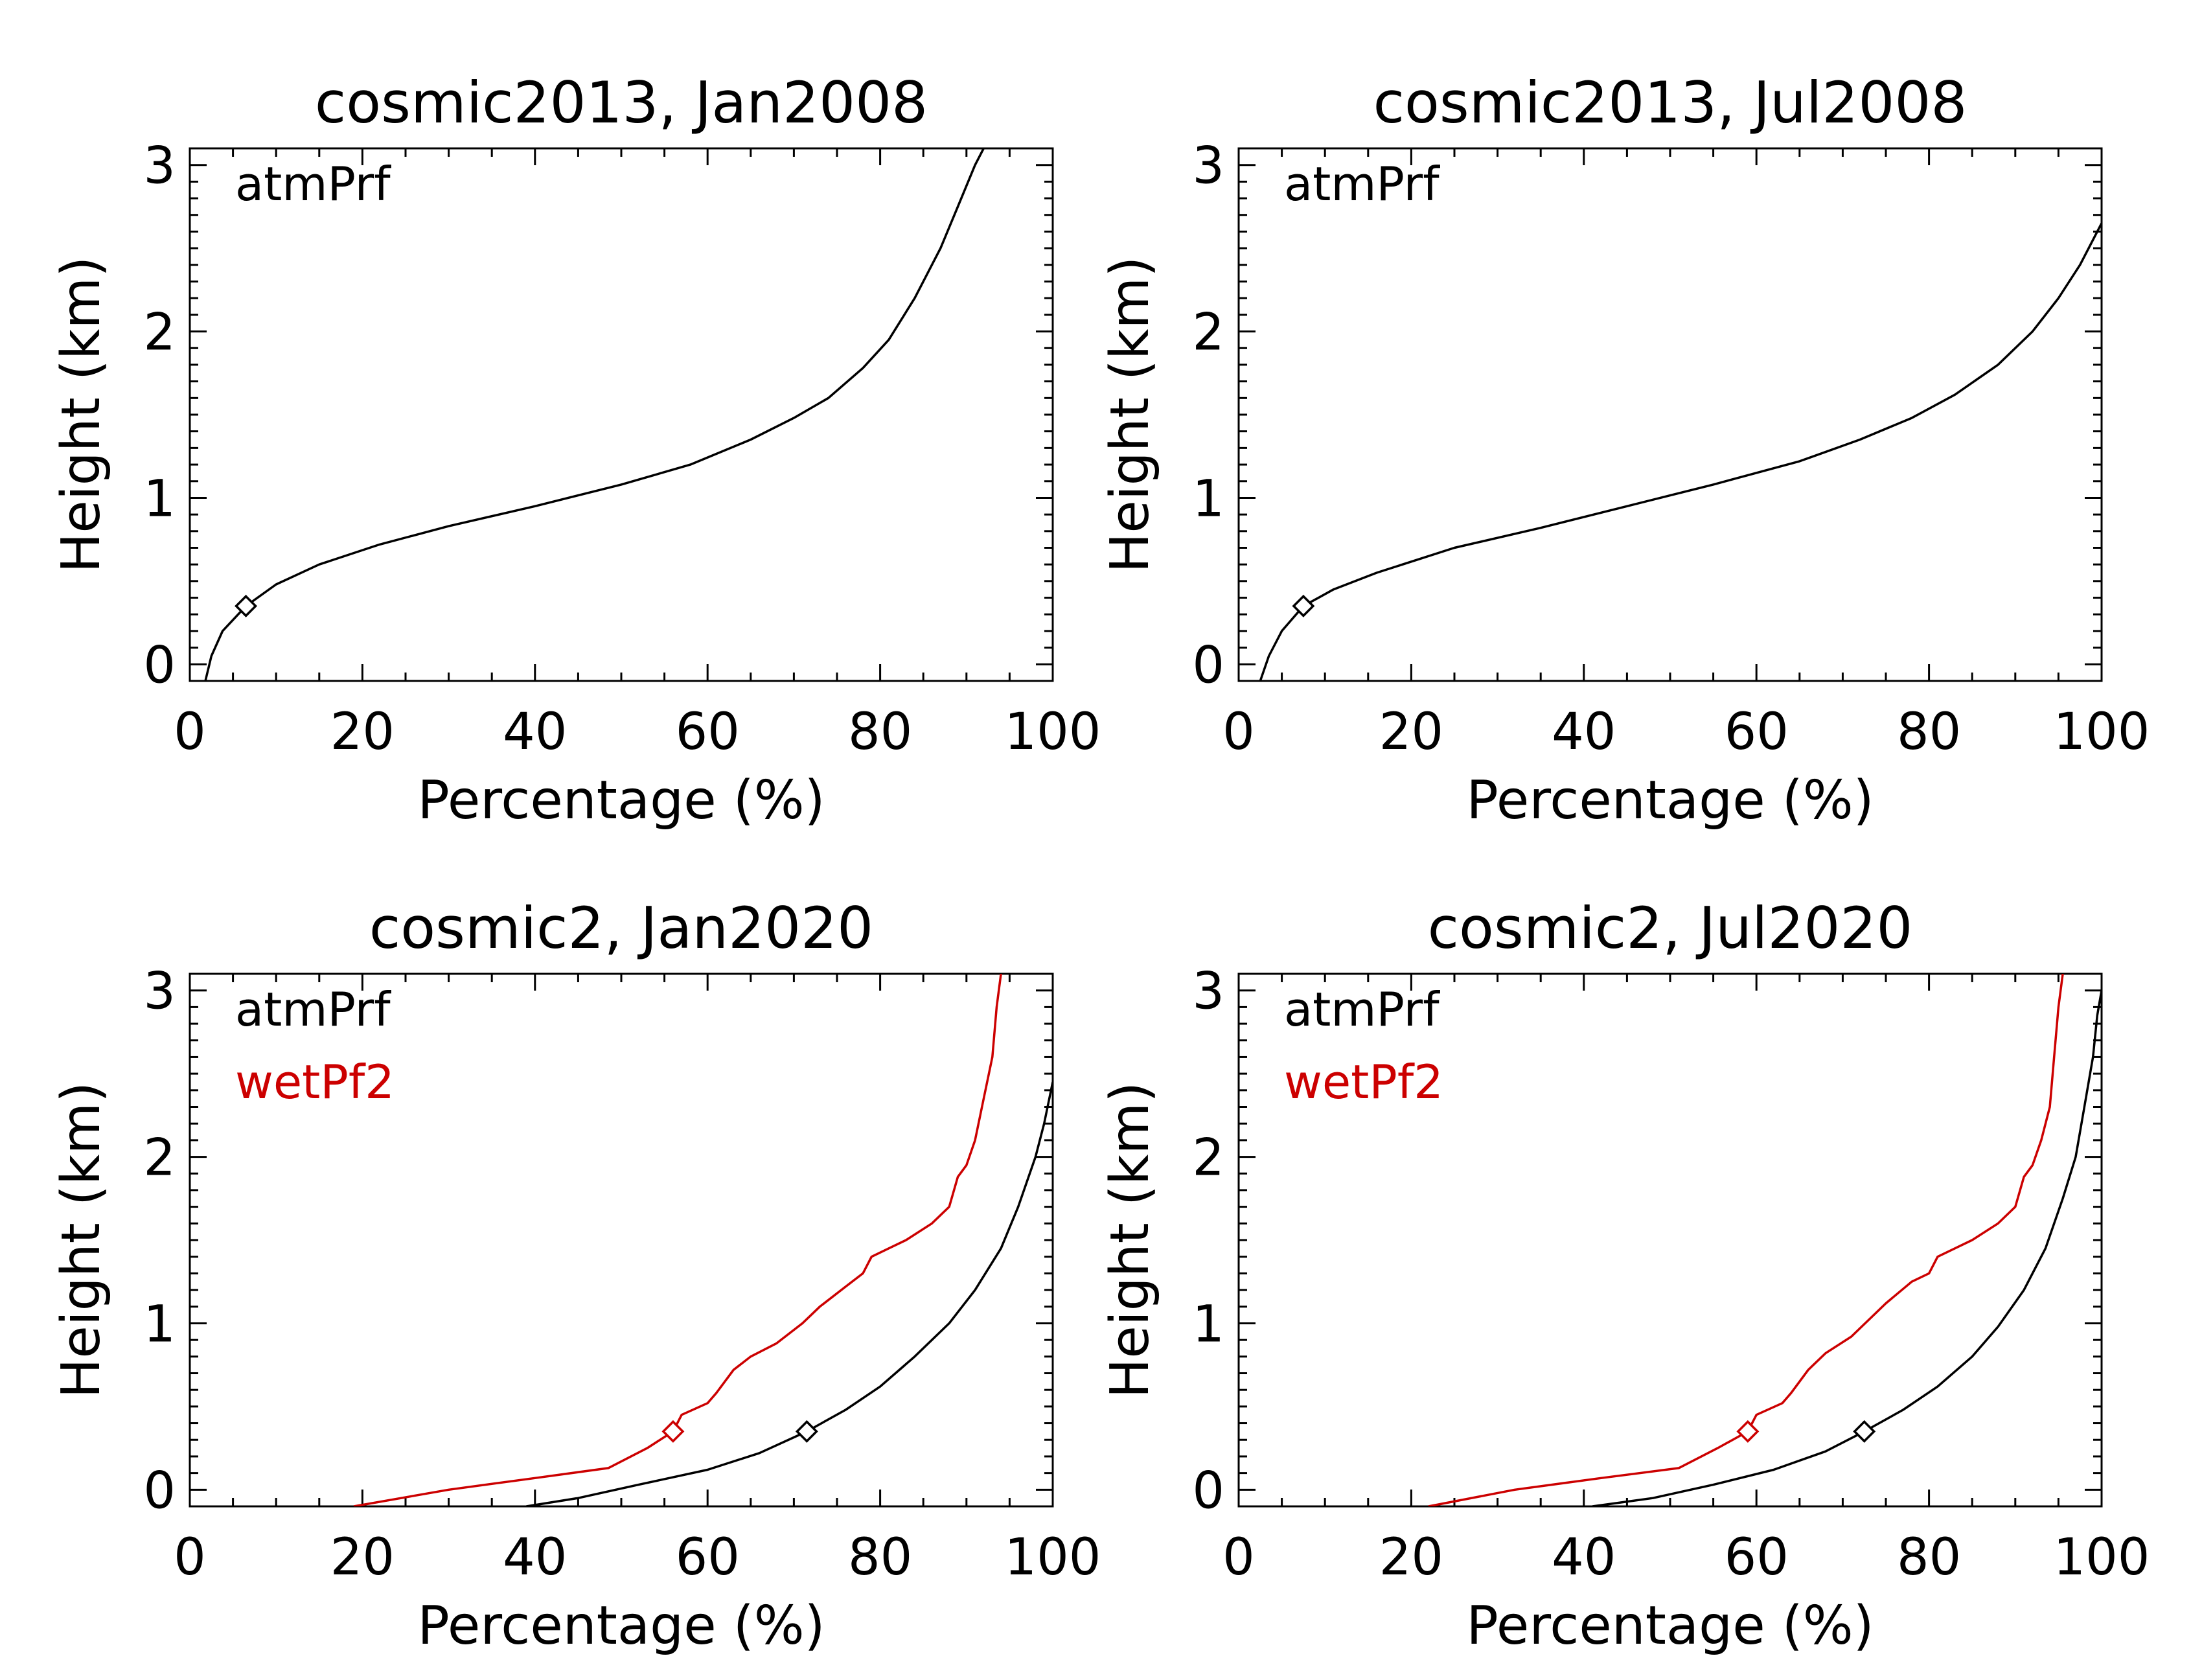  What do you see at coordinates (621, 102) in the screenshot?
I see `chart-title: cosmic2013, Jan2008` at bounding box center [621, 102].